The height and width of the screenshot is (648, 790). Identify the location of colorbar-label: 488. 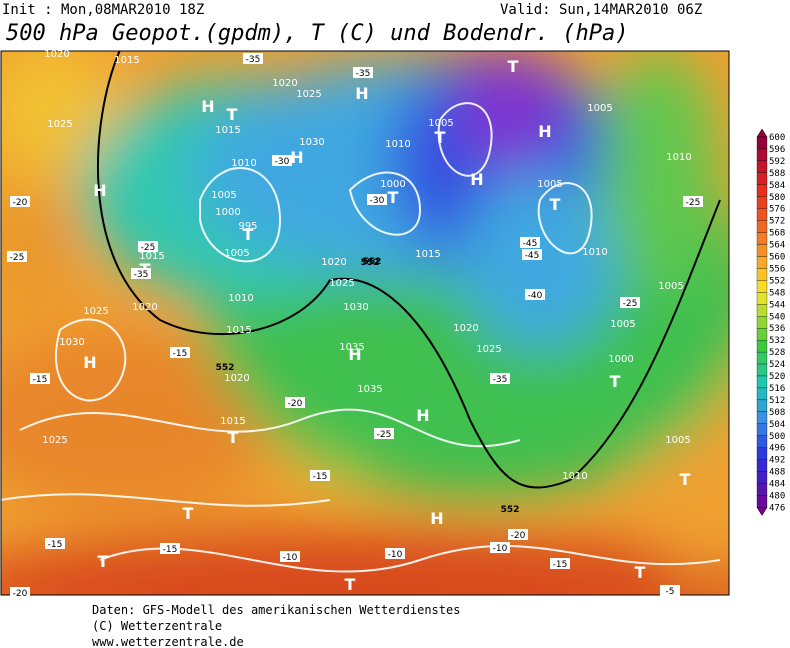
(777, 473).